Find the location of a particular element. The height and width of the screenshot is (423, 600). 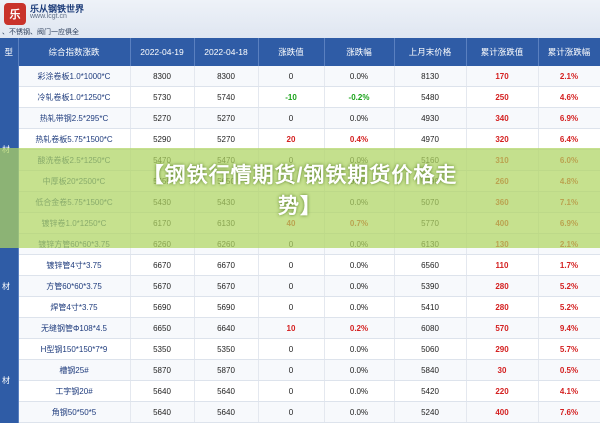

product-name-cell: 无缝钢管Φ108*4.5 is located at coordinates (74, 328).